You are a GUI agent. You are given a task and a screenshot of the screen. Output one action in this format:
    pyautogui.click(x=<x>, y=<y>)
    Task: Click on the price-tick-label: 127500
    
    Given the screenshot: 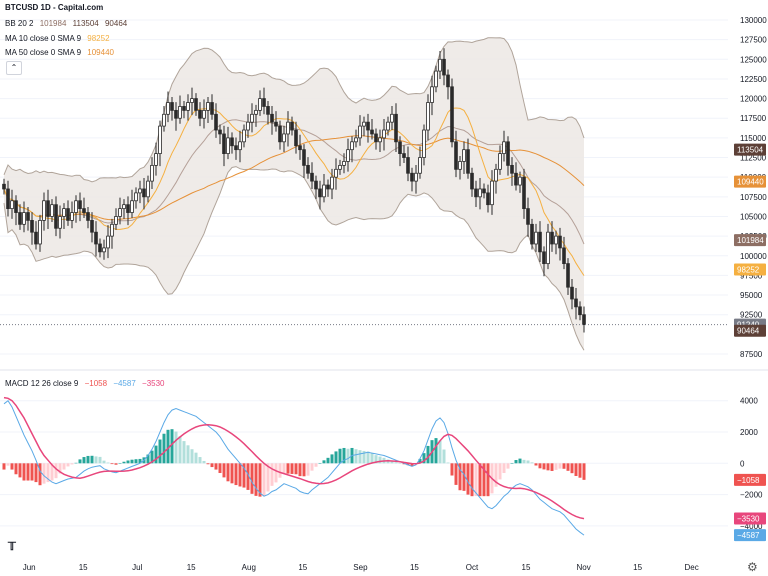 What is the action you would take?
    pyautogui.click(x=753, y=40)
    